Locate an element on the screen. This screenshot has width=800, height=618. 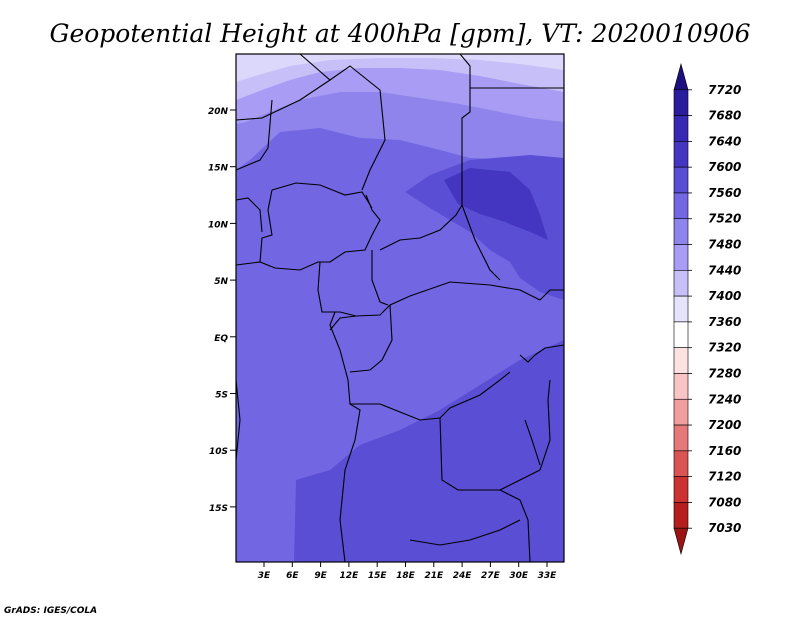
lat-label: 10S is located at coordinates (218, 452).